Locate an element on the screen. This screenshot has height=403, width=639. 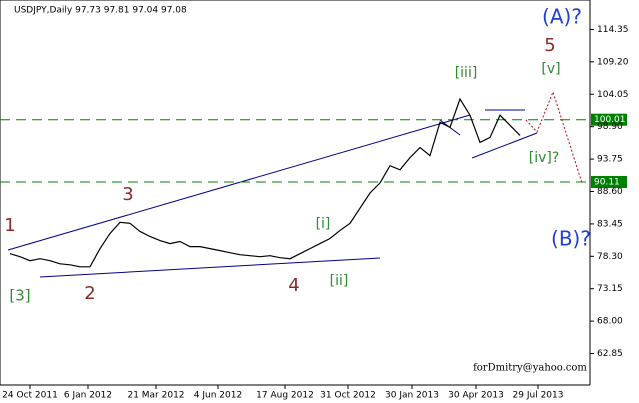
x-tick-label: 24 Oct 2011 is located at coordinates (30, 396).